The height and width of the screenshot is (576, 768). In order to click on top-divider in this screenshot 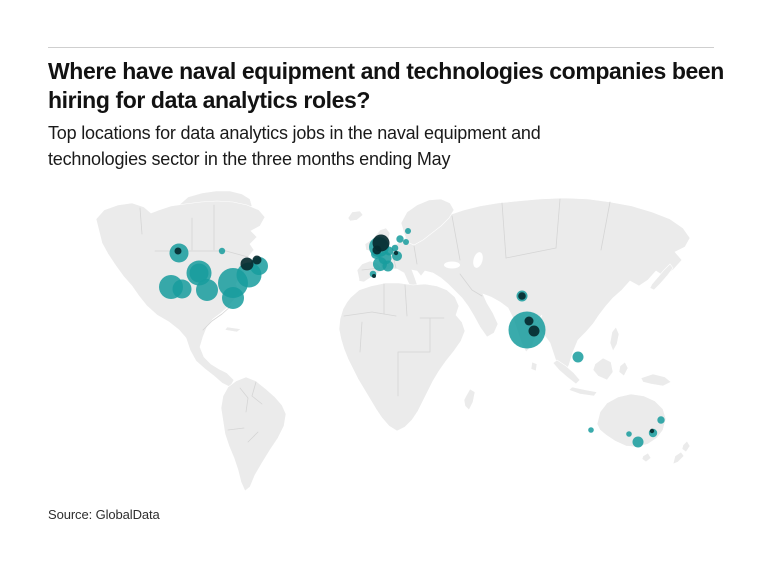, I will do `click(381, 47)`.